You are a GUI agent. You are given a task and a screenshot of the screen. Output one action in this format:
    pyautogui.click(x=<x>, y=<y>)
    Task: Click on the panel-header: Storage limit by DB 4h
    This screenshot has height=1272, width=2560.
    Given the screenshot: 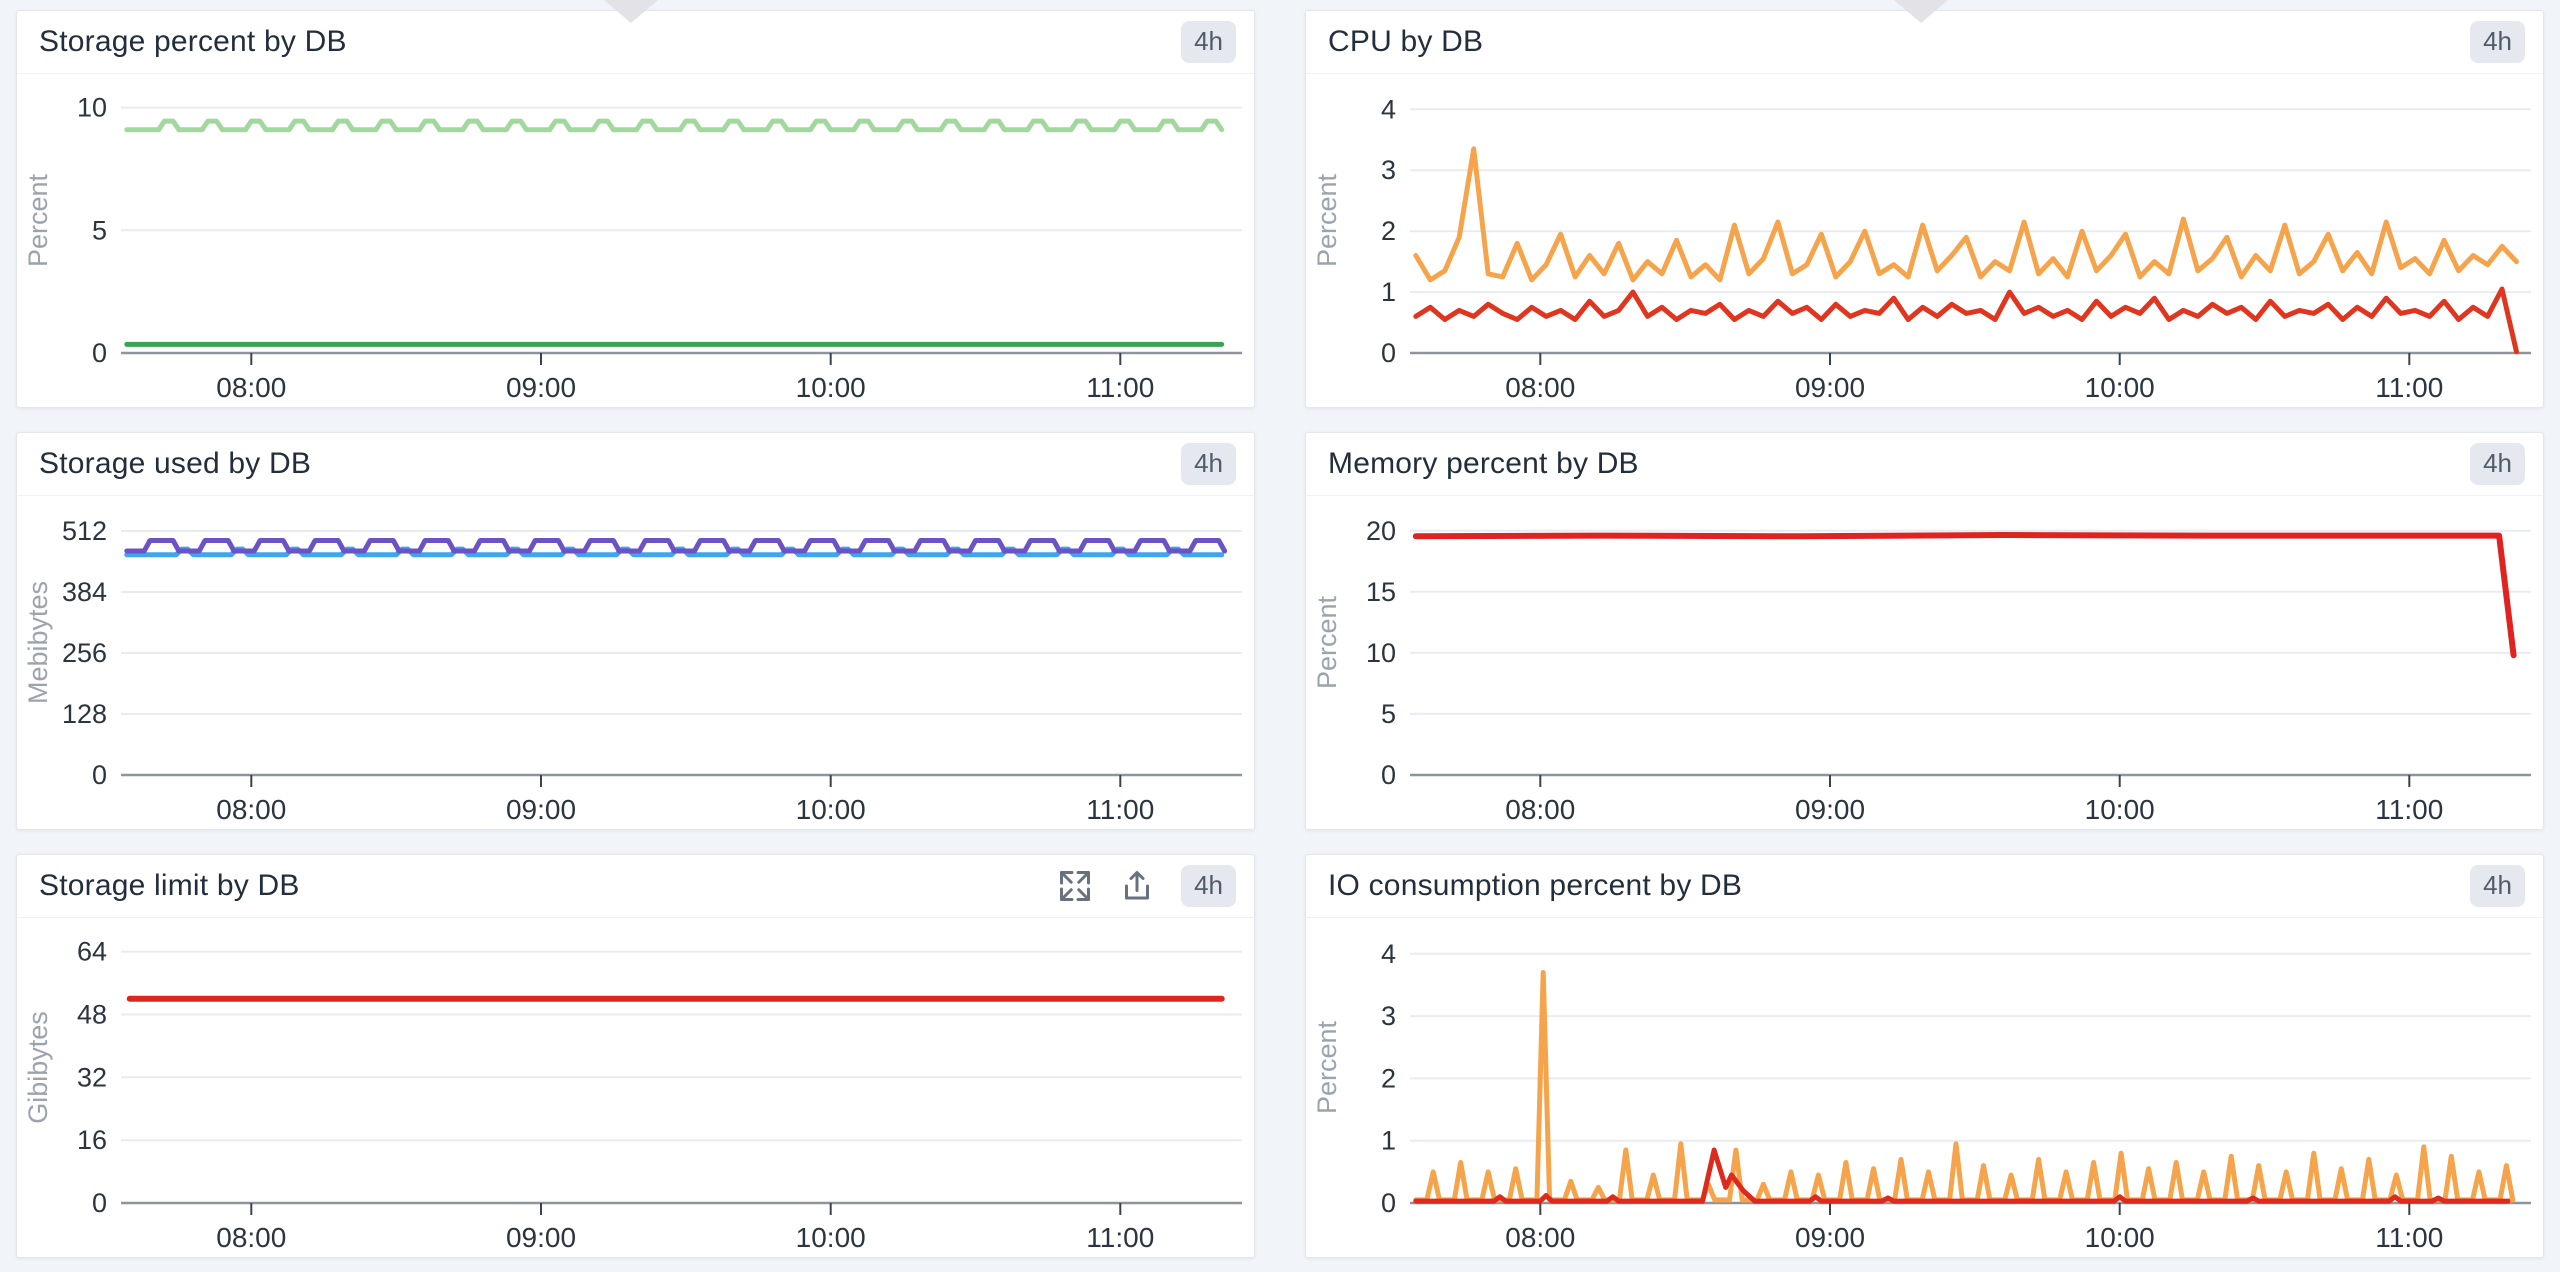 What is the action you would take?
    pyautogui.click(x=635, y=886)
    